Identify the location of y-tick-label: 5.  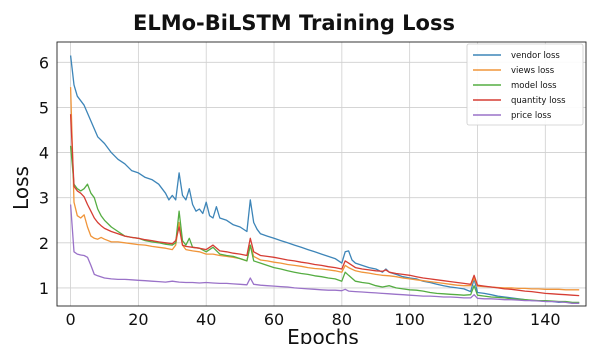
(44, 107).